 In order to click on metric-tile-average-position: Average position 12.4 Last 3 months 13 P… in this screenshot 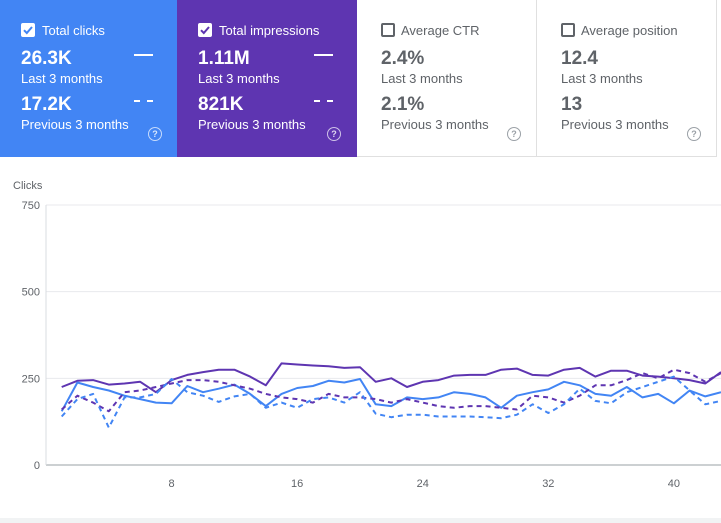, I will do `click(627, 78)`.